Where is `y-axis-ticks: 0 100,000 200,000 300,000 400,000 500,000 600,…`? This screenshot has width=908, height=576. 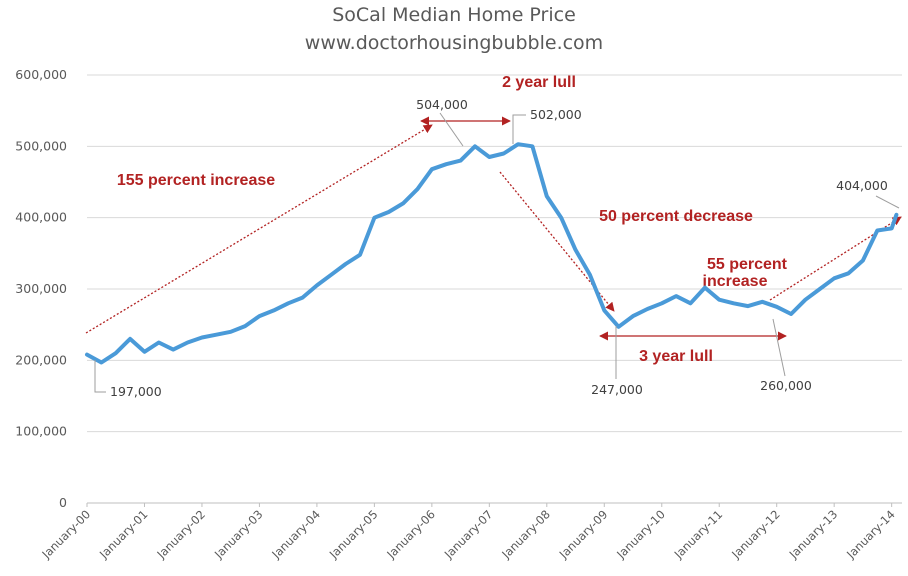
y-axis-ticks: 0 100,000 200,000 300,000 400,000 500,000 600,… is located at coordinates (41, 288).